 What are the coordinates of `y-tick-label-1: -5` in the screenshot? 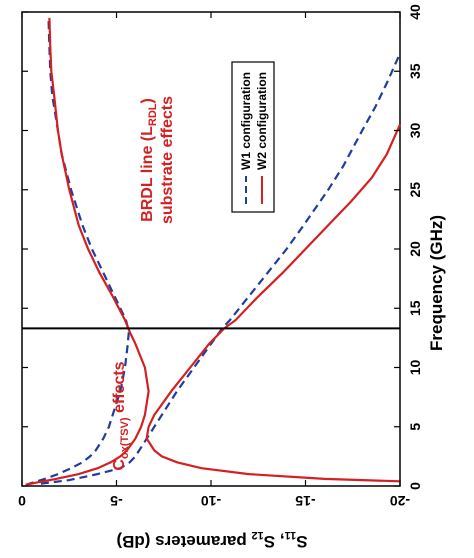 It's located at (116, 501).